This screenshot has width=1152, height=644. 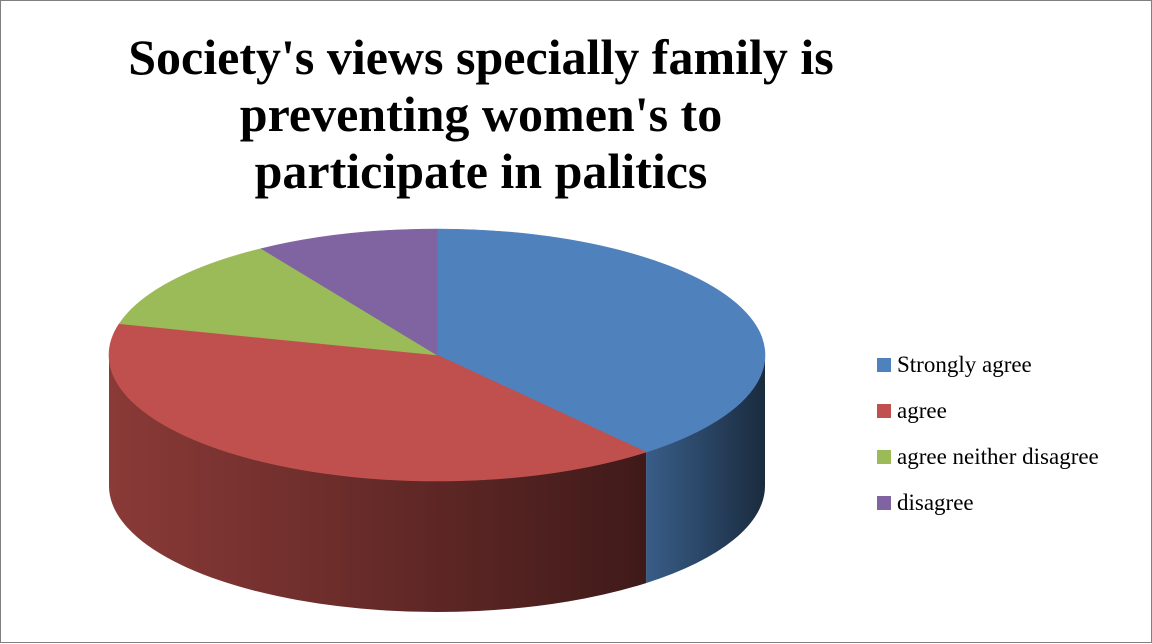 I want to click on legend-label: disagree, so click(x=935, y=502).